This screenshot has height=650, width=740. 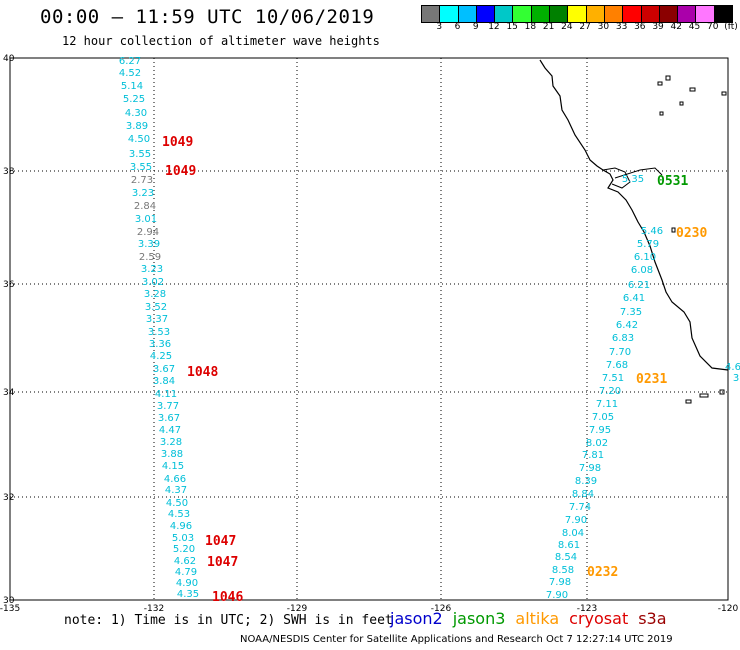 What do you see at coordinates (9, 601) in the screenshot?
I see `latitude-label: 30` at bounding box center [9, 601].